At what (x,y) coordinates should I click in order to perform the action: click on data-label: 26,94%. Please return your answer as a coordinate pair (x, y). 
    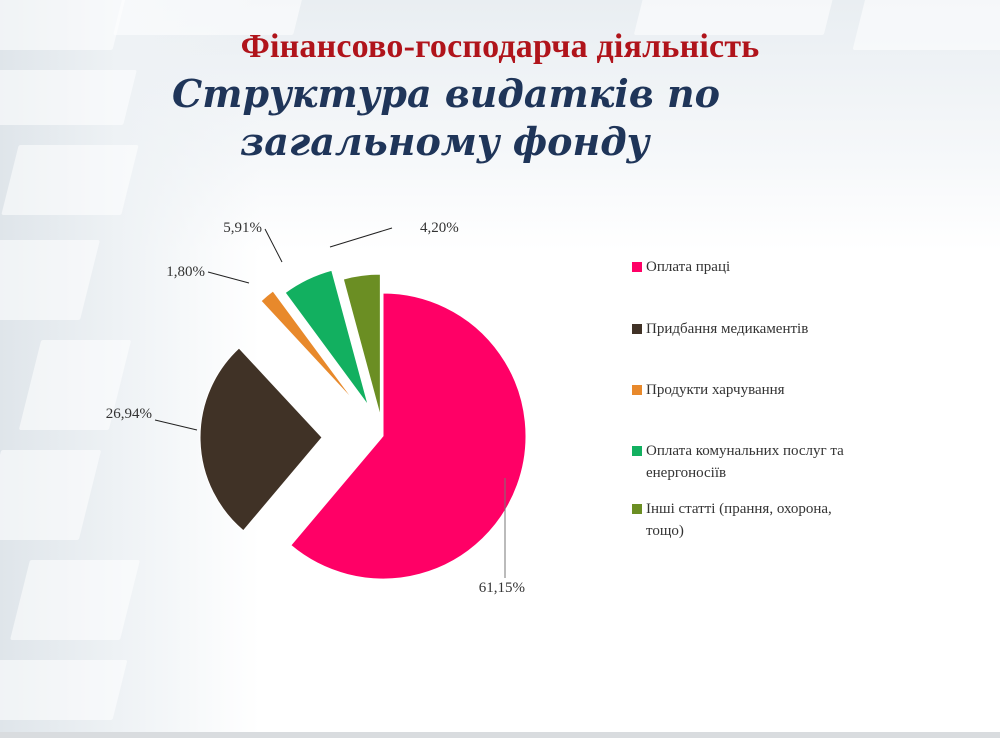
    Looking at the image, I should click on (129, 414).